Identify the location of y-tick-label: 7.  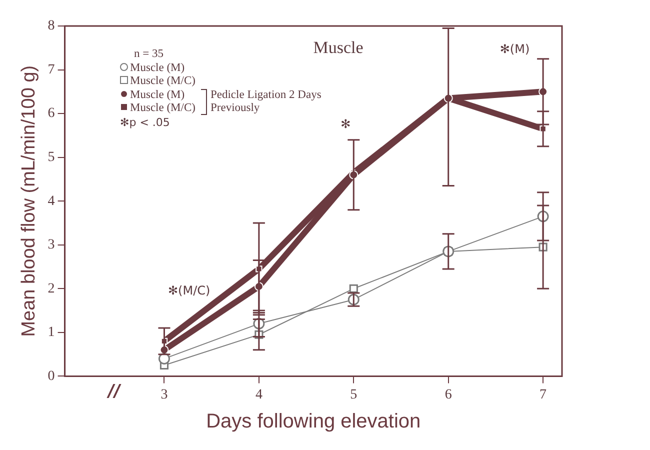
(51, 70).